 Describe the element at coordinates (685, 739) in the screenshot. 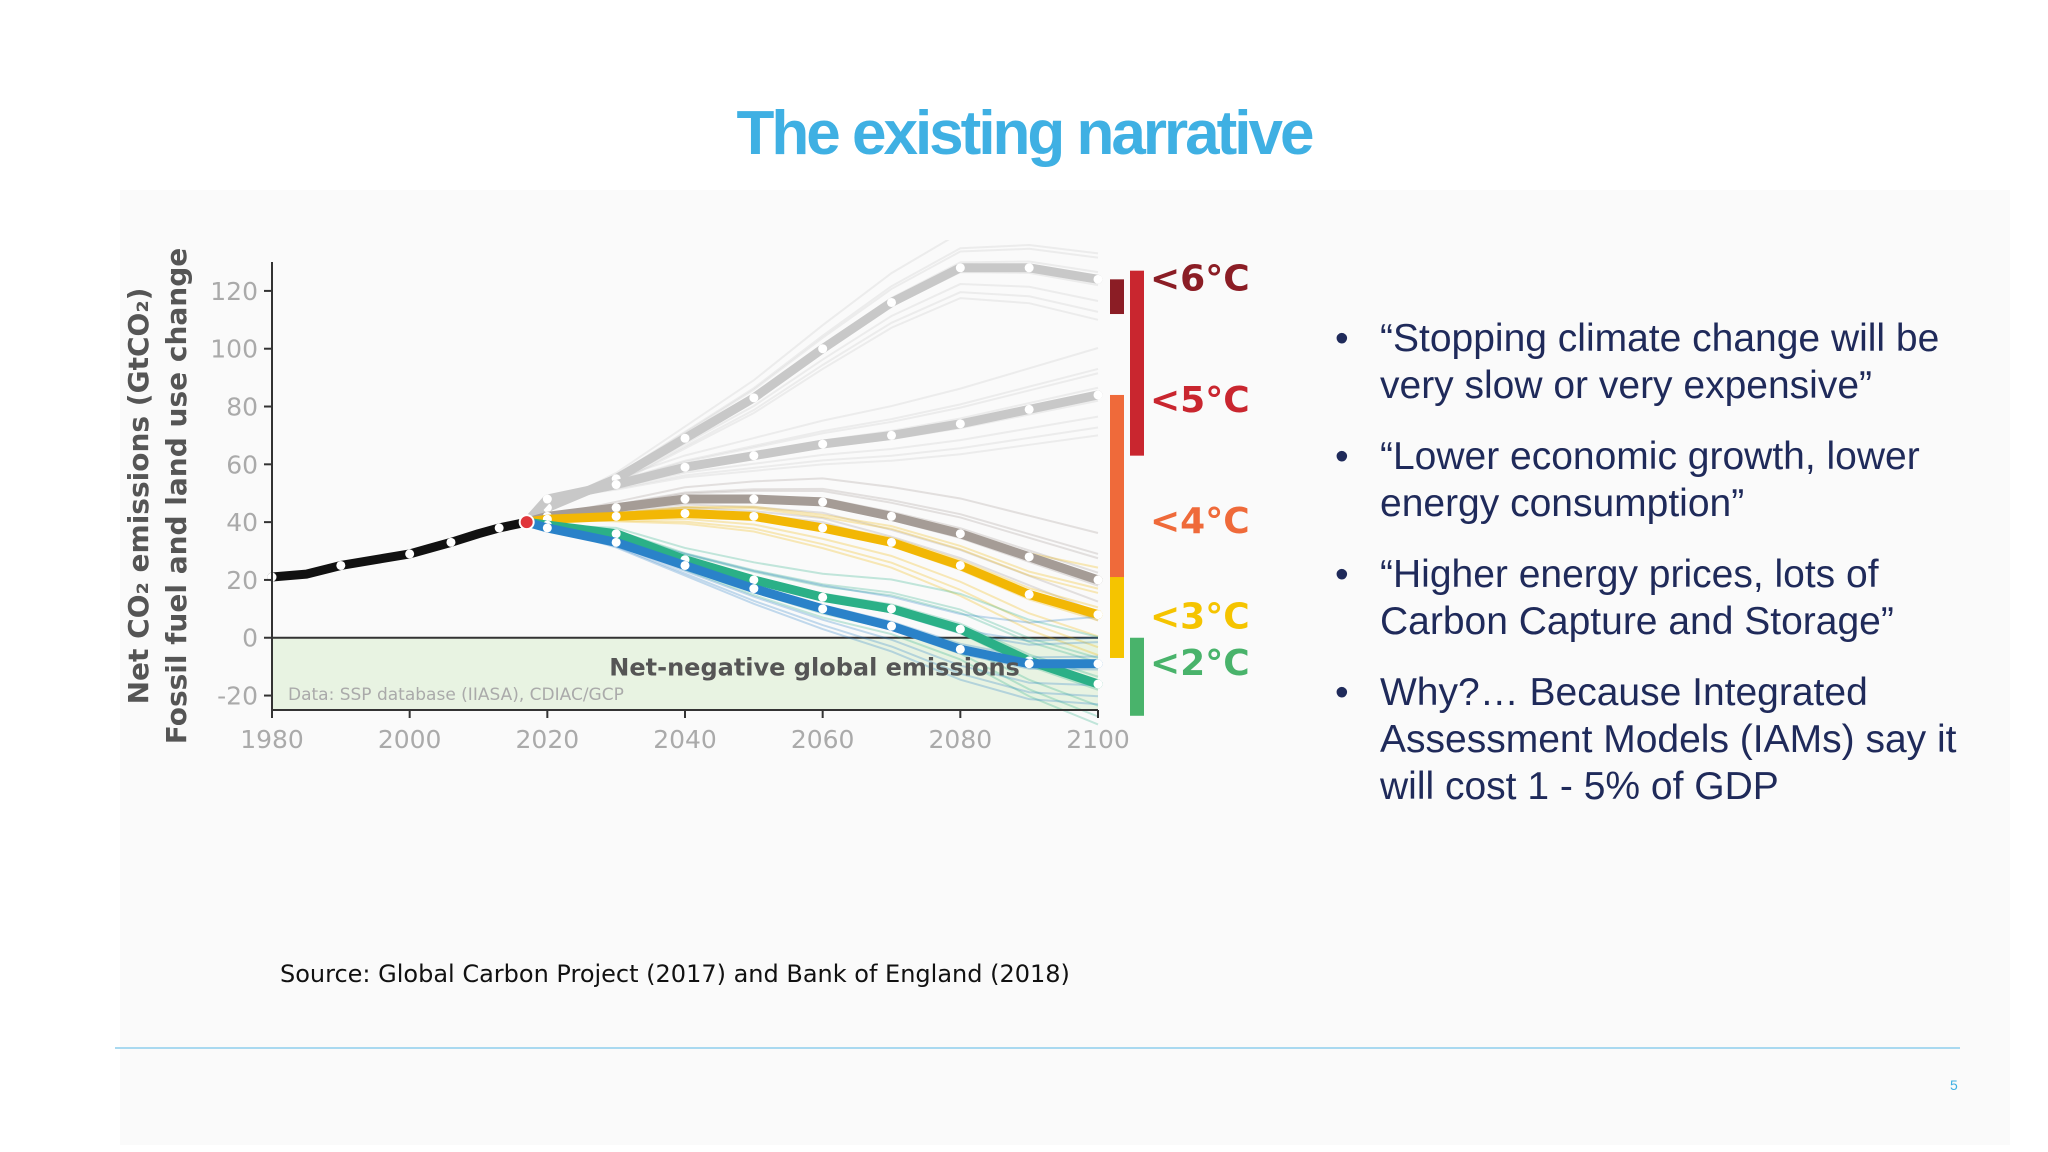

I see `x-tick-label: 2040` at that location.